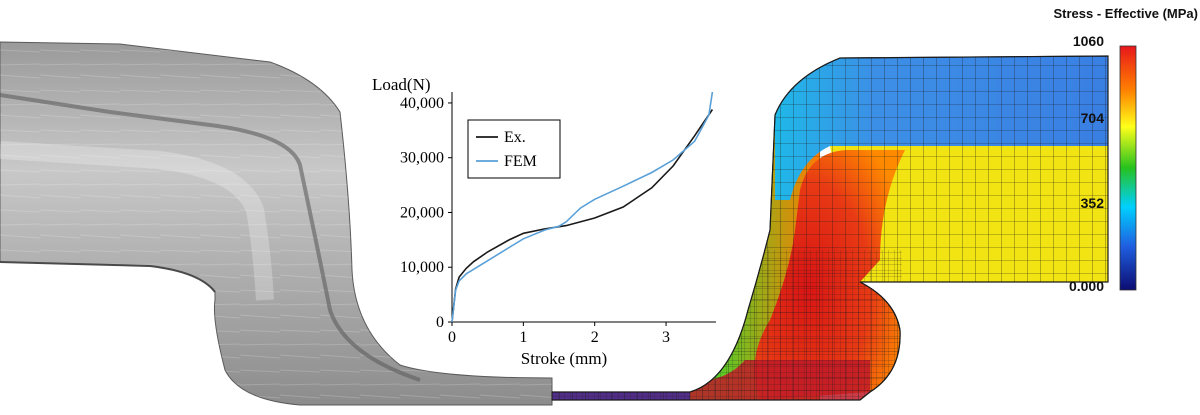  I want to click on colorbar-tick-max: 1060, so click(1088, 41).